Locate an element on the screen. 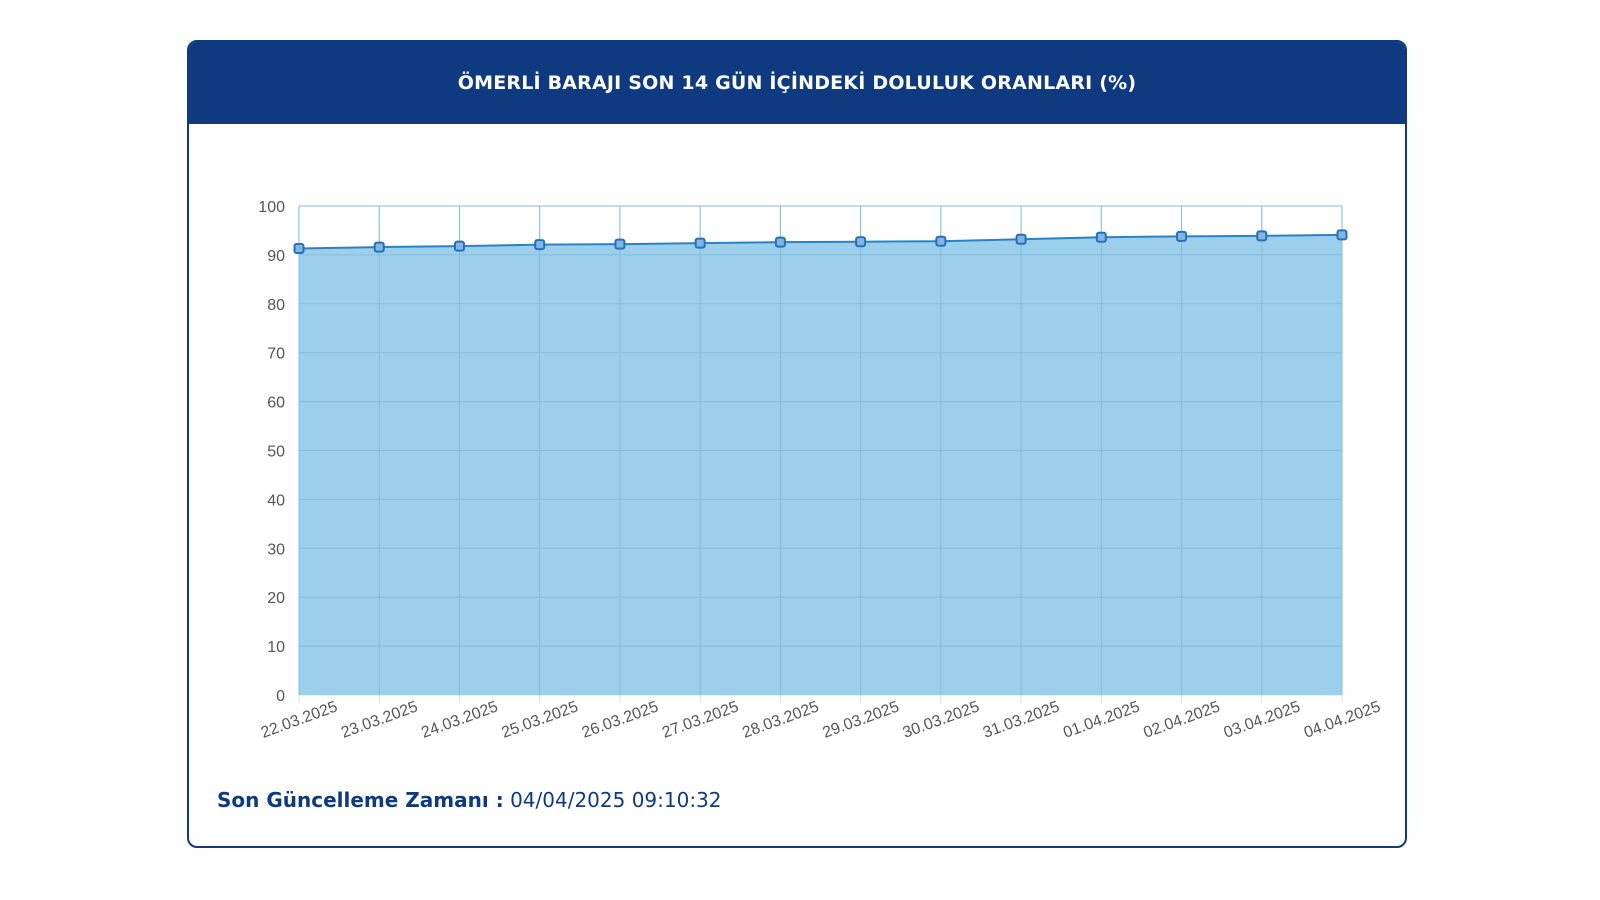 Image resolution: width=1600 pixels, height=900 pixels. x-tick-label: 23.03.2025 is located at coordinates (379, 719).